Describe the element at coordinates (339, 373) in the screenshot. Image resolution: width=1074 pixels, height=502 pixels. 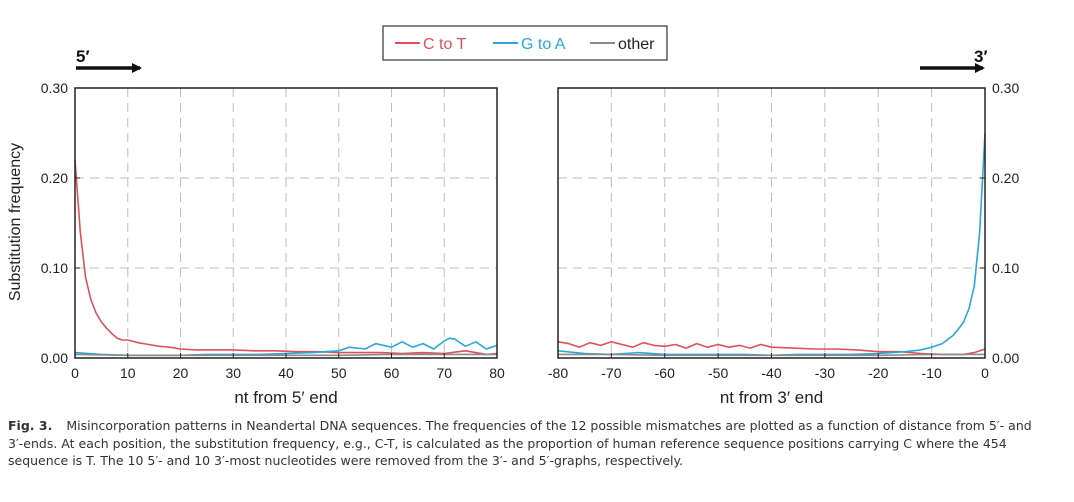
I see `x-tick-label: 50` at that location.